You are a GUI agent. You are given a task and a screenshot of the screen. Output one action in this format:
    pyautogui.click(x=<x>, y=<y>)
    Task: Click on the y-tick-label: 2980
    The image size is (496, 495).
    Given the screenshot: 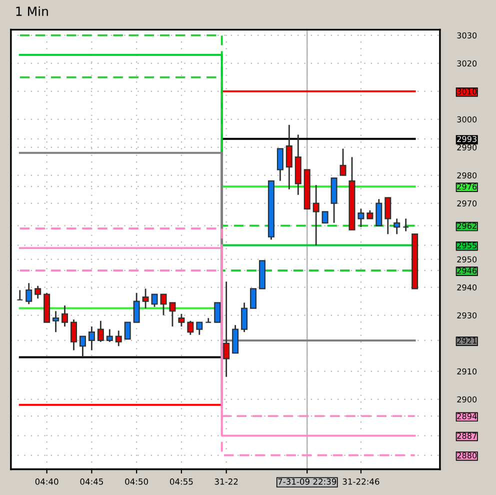 What is the action you would take?
    pyautogui.click(x=467, y=175)
    